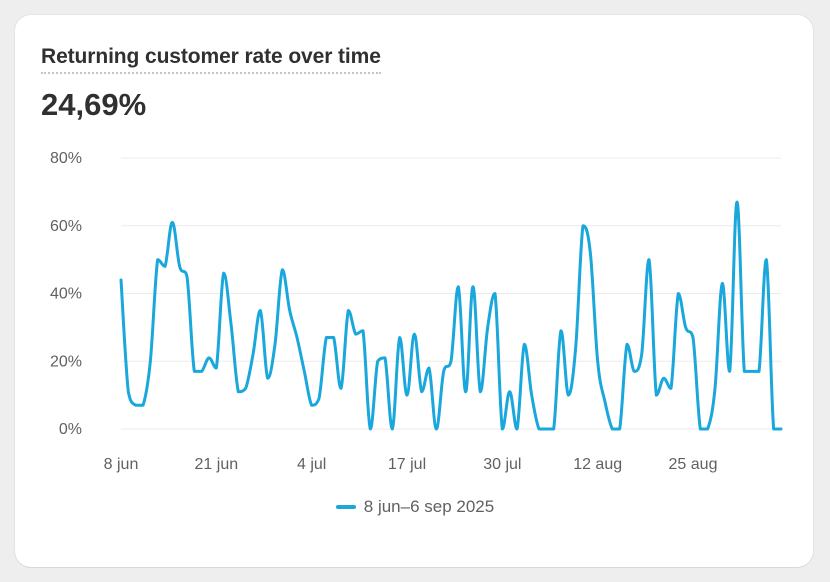  What do you see at coordinates (121, 464) in the screenshot?
I see `x-tick-label: 8 jun` at bounding box center [121, 464].